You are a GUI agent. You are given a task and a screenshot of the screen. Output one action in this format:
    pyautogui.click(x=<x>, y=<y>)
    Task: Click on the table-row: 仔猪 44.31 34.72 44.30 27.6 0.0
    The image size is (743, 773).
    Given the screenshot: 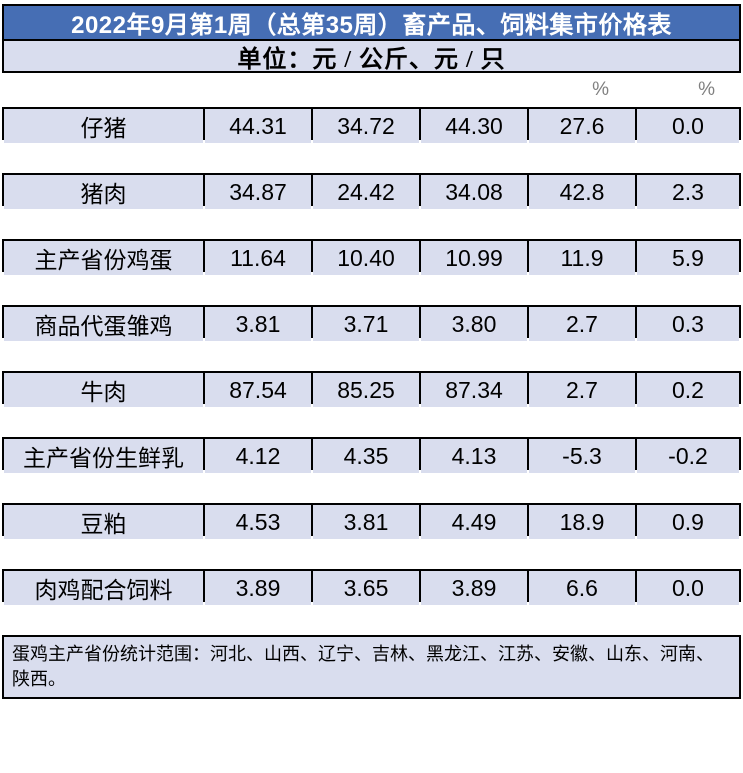 What is the action you would take?
    pyautogui.click(x=371, y=125)
    